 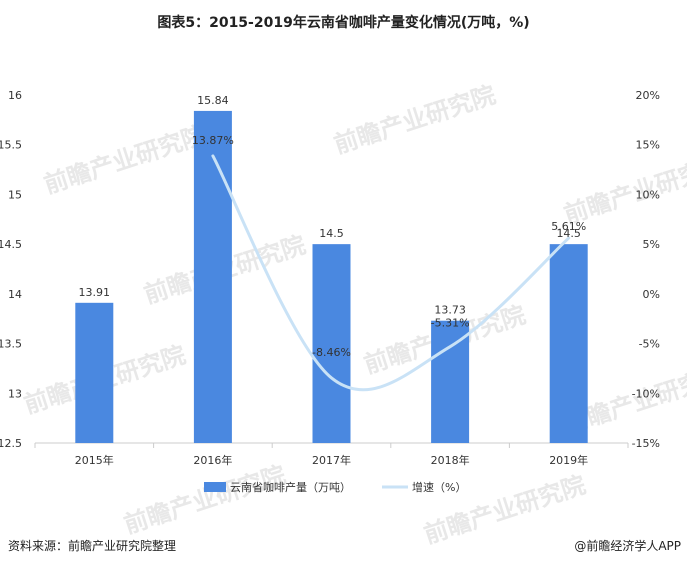 What do you see at coordinates (648, 194) in the screenshot?
I see `y-right-tick-label: 10%` at bounding box center [648, 194].